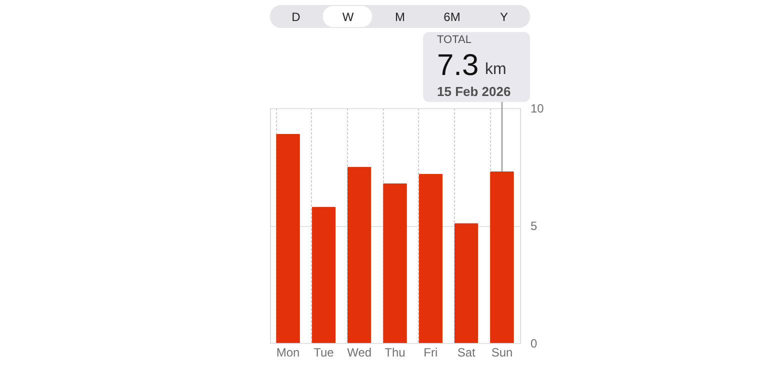 Image resolution: width=760 pixels, height=380 pixels. I want to click on text: M, so click(400, 17).